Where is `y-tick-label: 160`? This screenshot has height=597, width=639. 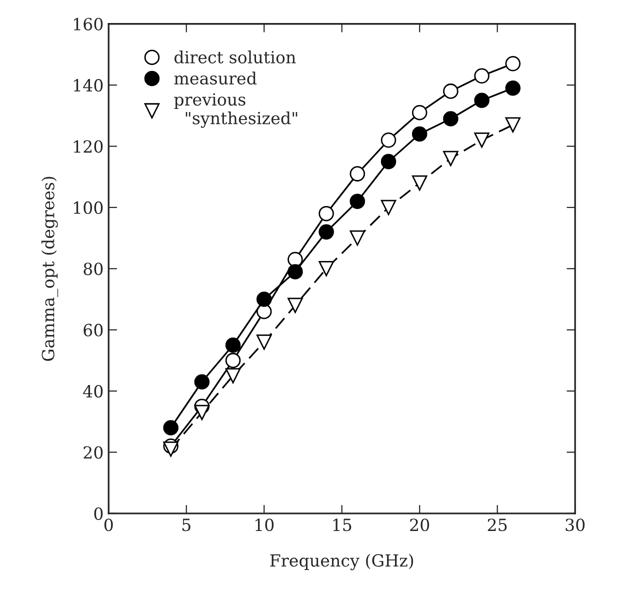
y-tick-label: 160 is located at coordinates (88, 24).